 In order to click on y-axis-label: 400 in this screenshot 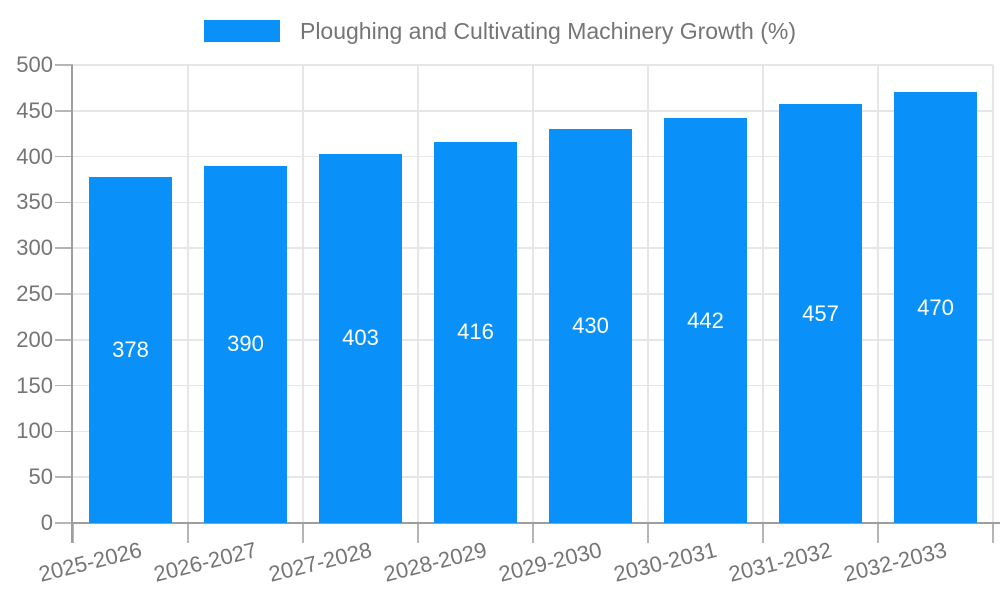, I will do `click(34, 156)`.